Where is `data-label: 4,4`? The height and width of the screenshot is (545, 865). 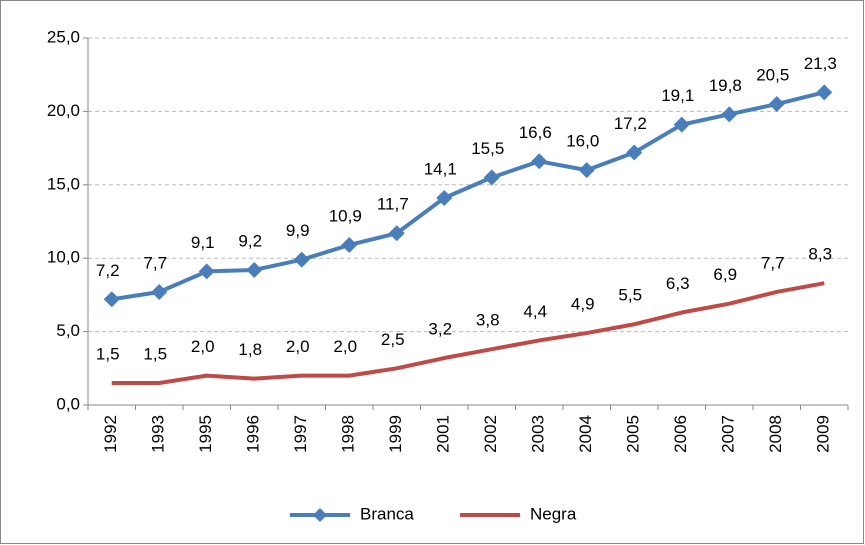 data-label: 4,4 is located at coordinates (535, 311).